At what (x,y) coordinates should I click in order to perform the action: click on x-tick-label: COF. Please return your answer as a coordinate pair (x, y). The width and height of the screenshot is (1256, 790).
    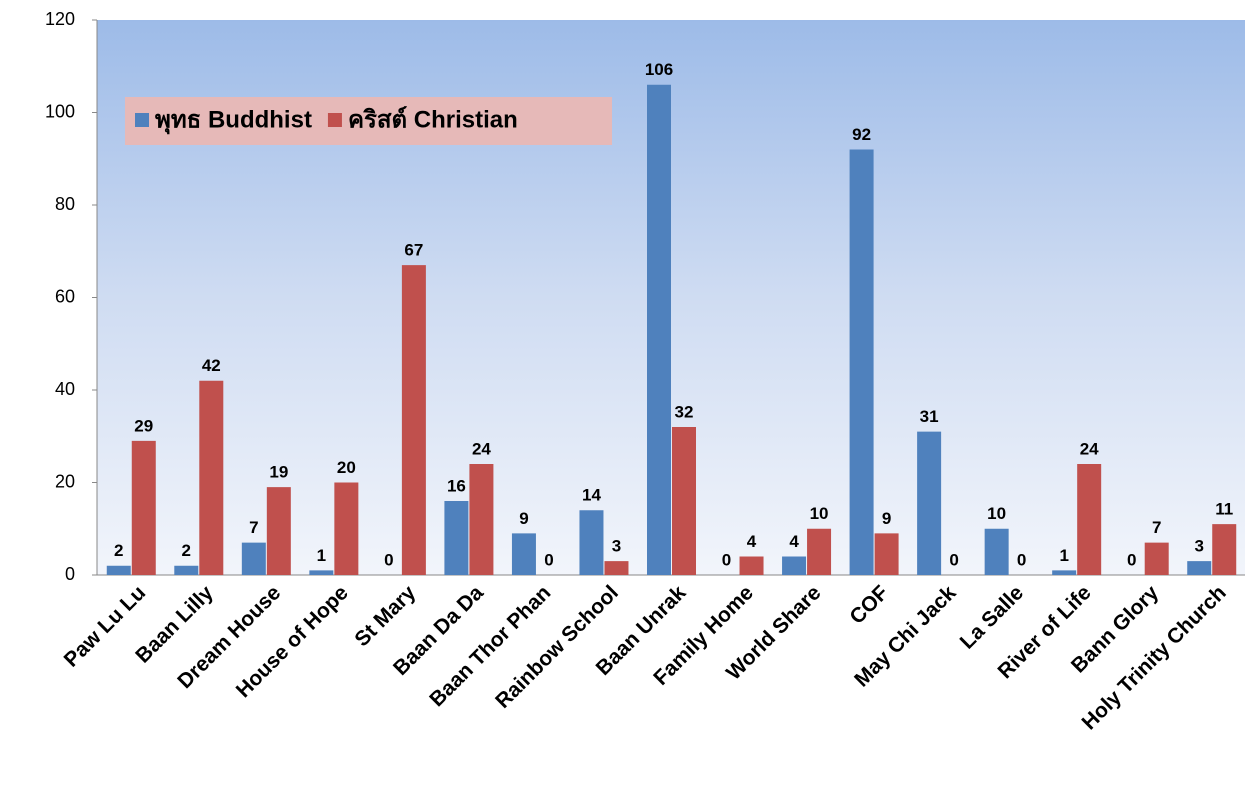
    Looking at the image, I should click on (869, 605).